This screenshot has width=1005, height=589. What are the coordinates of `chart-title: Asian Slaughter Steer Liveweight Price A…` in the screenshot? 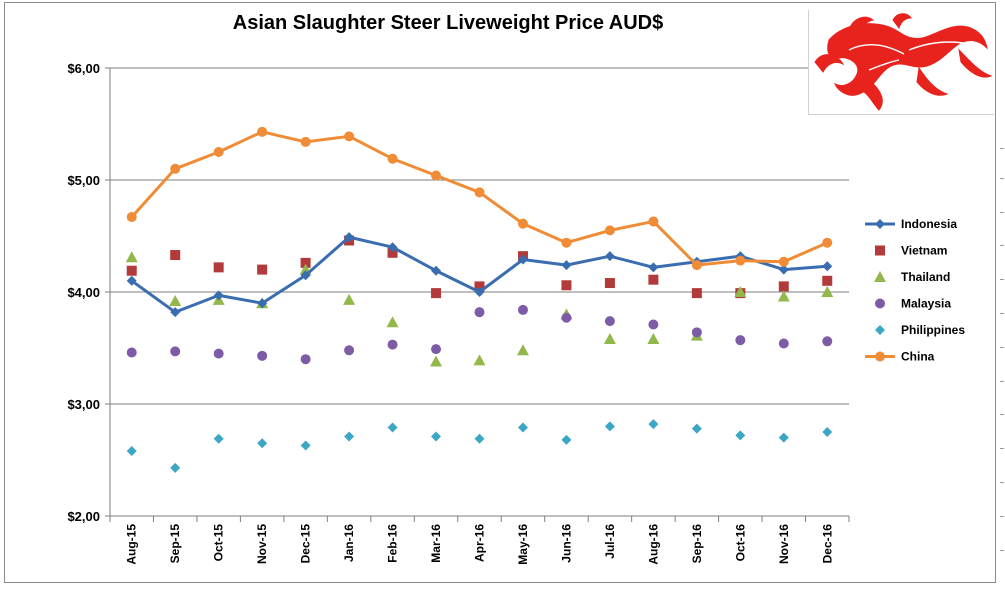 It's located at (448, 23).